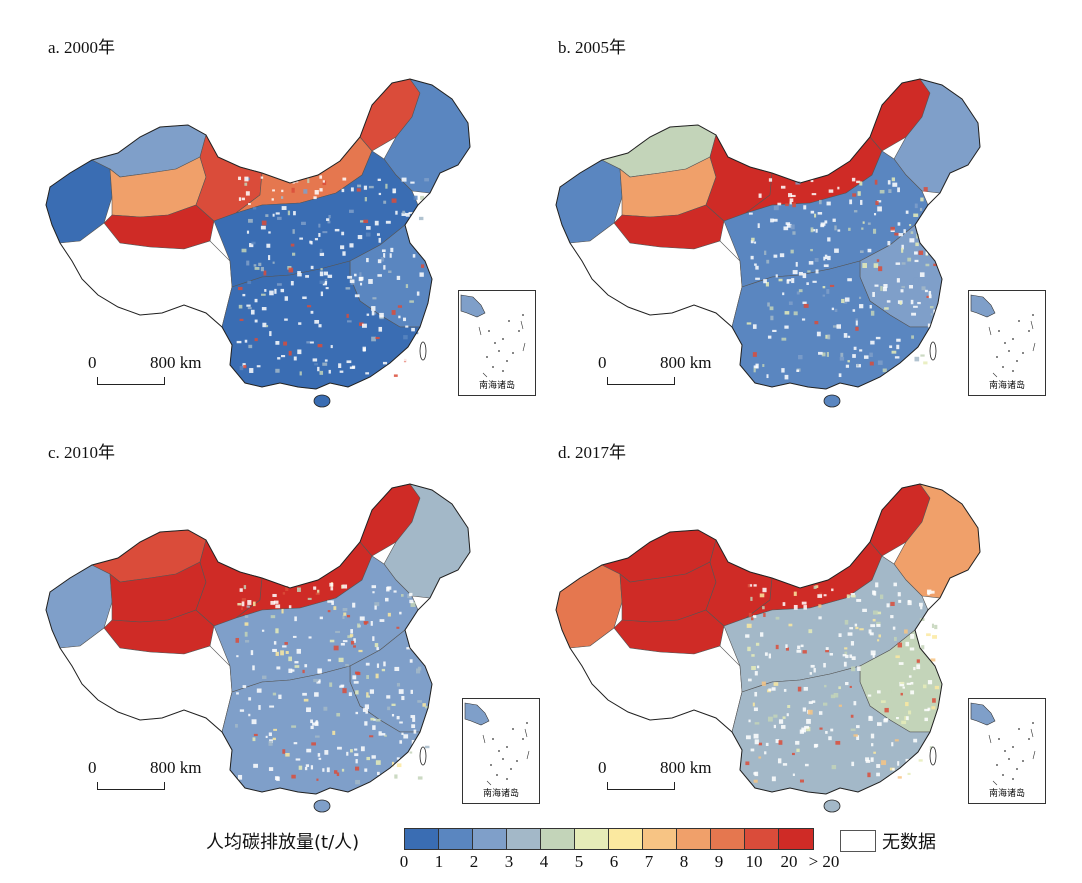 The width and height of the screenshot is (1082, 883). I want to click on legend-tick-label: 4, so click(544, 861).